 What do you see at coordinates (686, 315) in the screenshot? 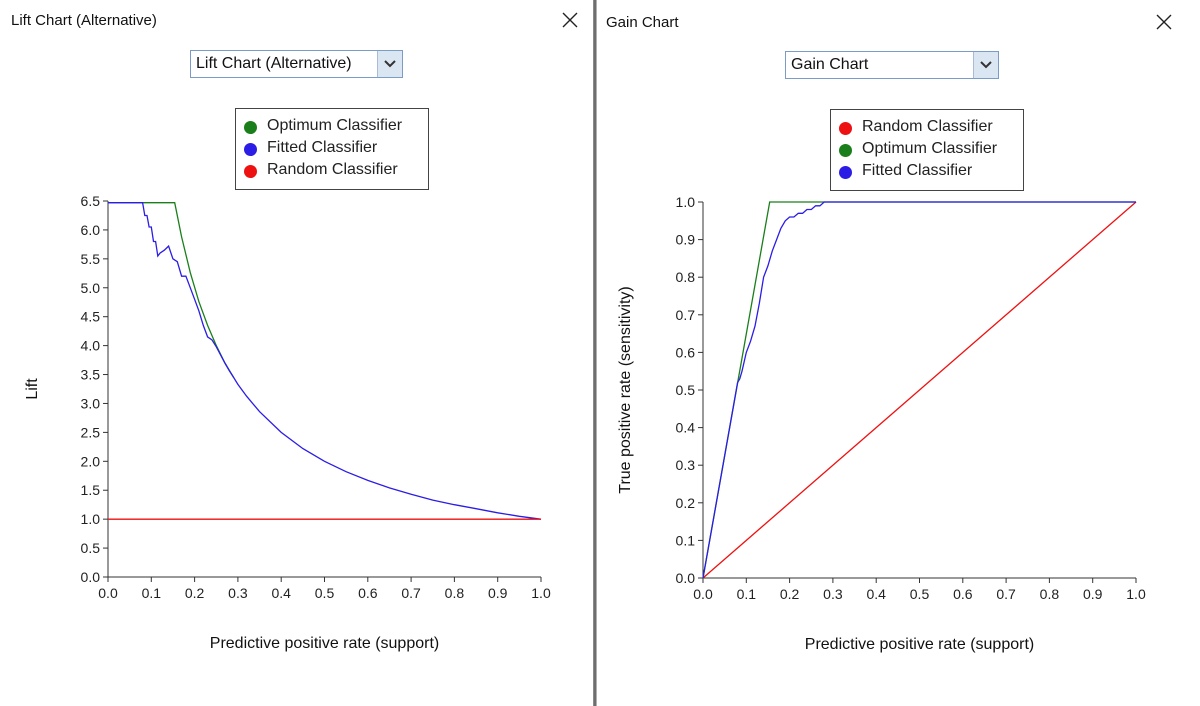
I see `y-tick-label: 0.7` at bounding box center [686, 315].